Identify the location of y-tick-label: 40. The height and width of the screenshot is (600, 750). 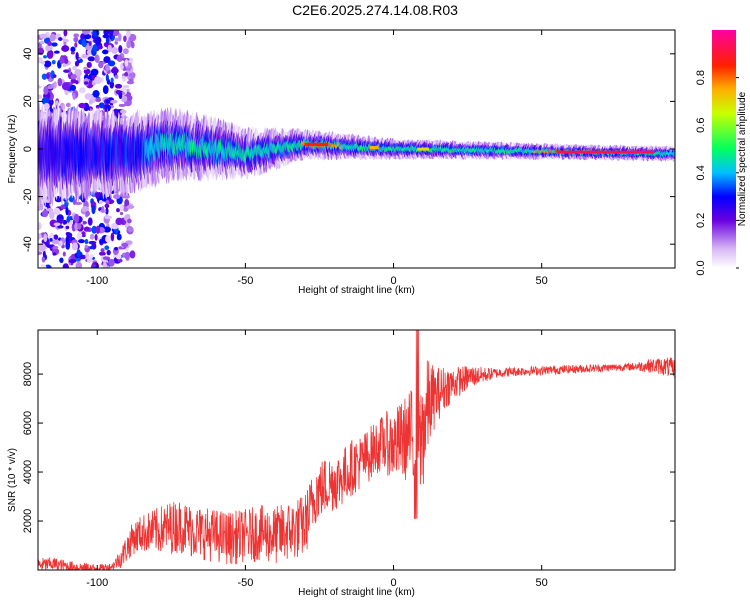
(28, 54).